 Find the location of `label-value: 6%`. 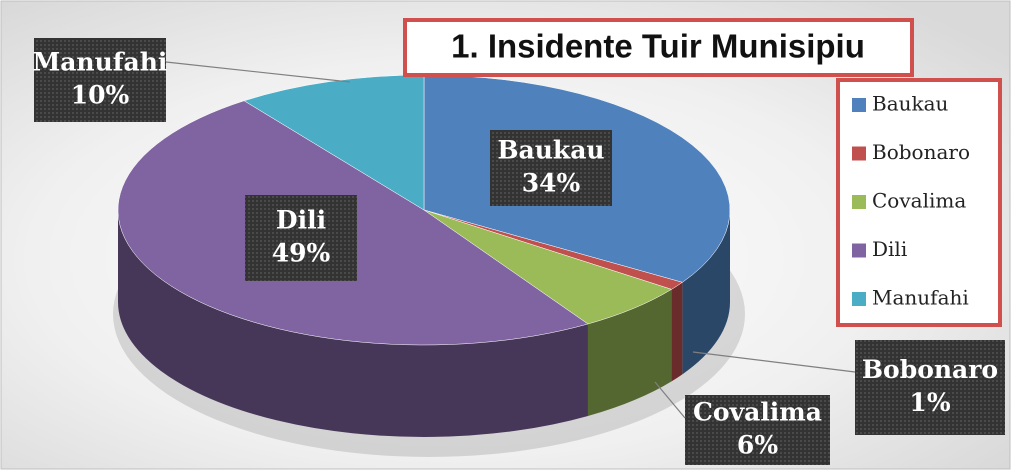

label-value: 6% is located at coordinates (757, 445).